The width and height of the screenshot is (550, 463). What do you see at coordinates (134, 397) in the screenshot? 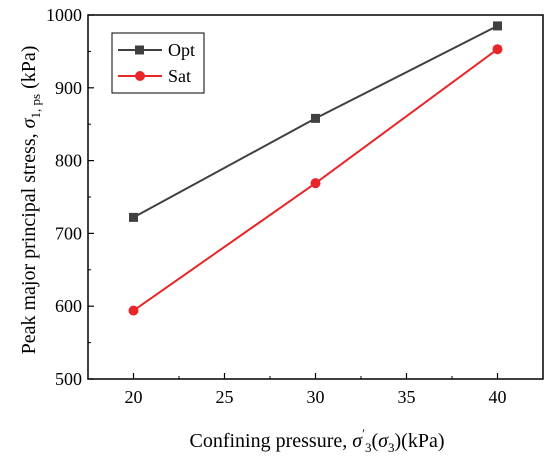
I see `x-tick-label: 20` at bounding box center [134, 397].